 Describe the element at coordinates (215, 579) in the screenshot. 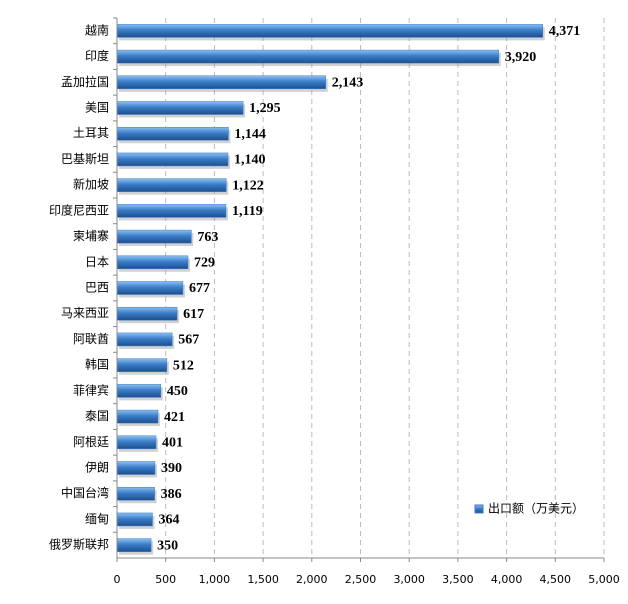

I see `x-tick-label: 1,000` at that location.